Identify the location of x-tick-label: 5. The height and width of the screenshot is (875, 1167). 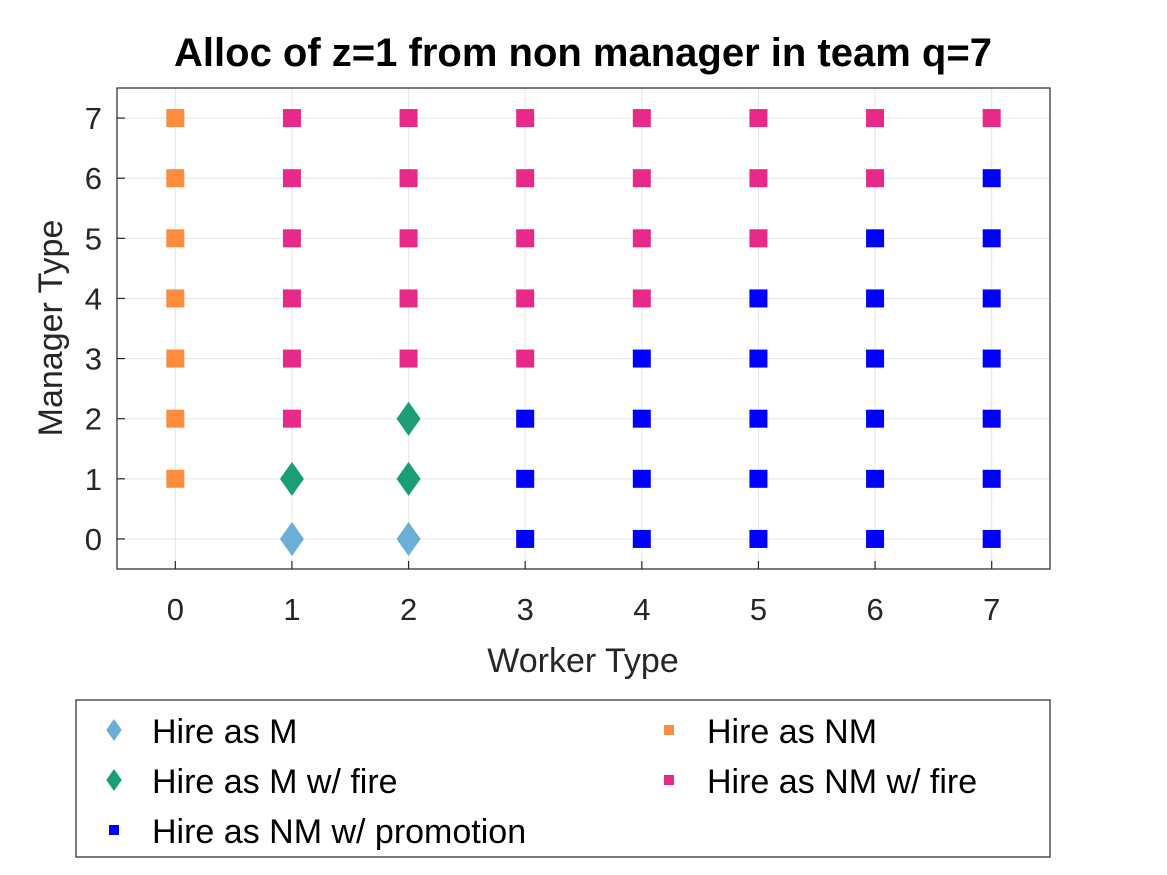
(758, 609).